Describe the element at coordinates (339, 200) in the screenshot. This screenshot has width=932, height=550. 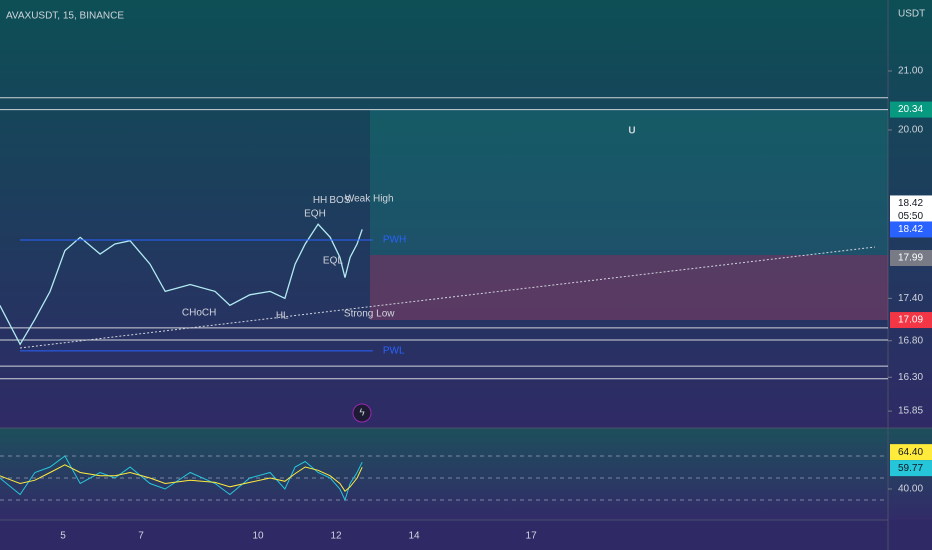
I see `annotation: BOS` at that location.